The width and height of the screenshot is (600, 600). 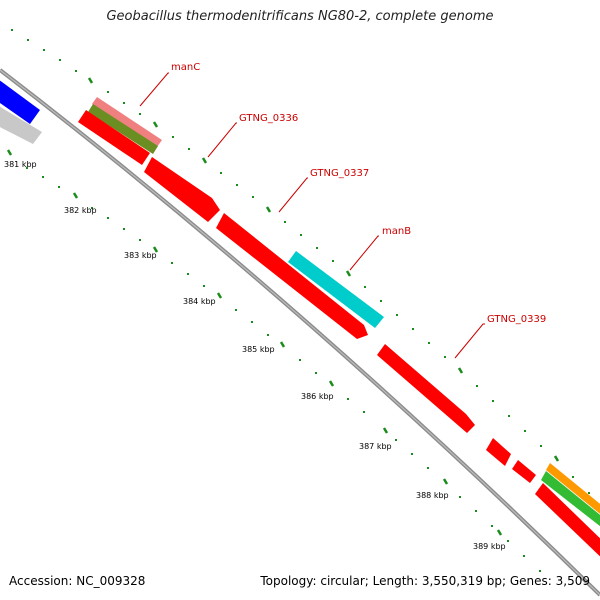 I want to click on cds-arrow-gtng0336, so click(x=182, y=189).